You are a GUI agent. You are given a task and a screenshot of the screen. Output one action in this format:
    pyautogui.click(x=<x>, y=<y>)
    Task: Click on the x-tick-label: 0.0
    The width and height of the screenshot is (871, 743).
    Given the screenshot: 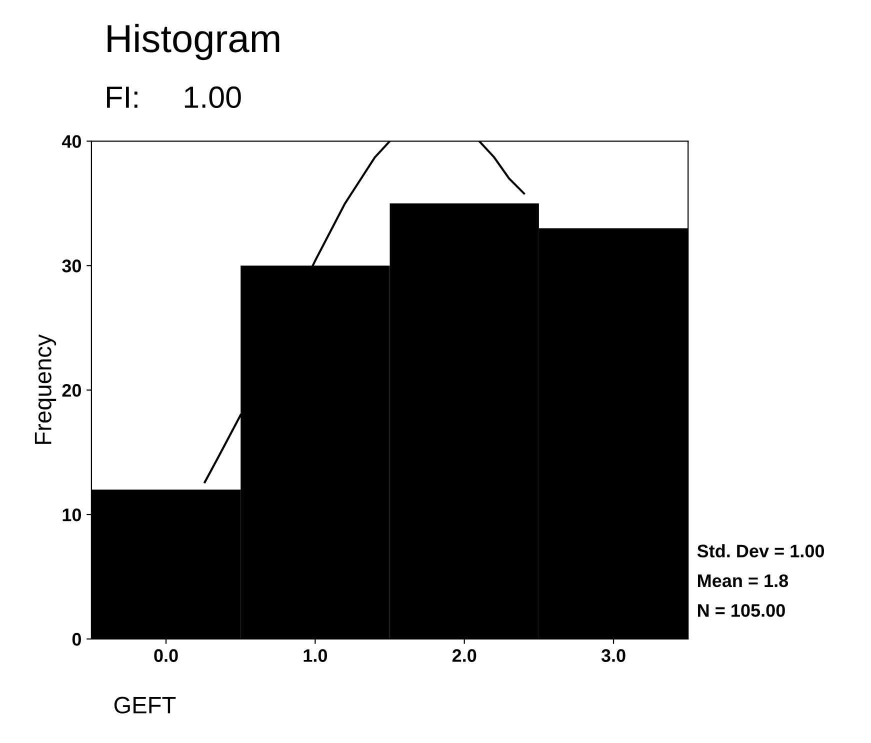 What is the action you would take?
    pyautogui.click(x=166, y=655)
    